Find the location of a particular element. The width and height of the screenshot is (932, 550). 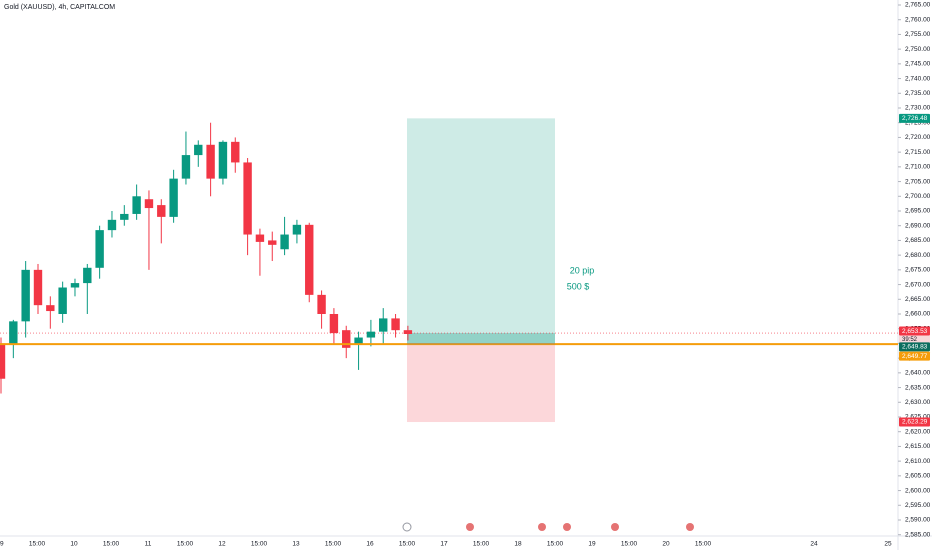

y-tick-label: 2,725.00 is located at coordinates (918, 122).